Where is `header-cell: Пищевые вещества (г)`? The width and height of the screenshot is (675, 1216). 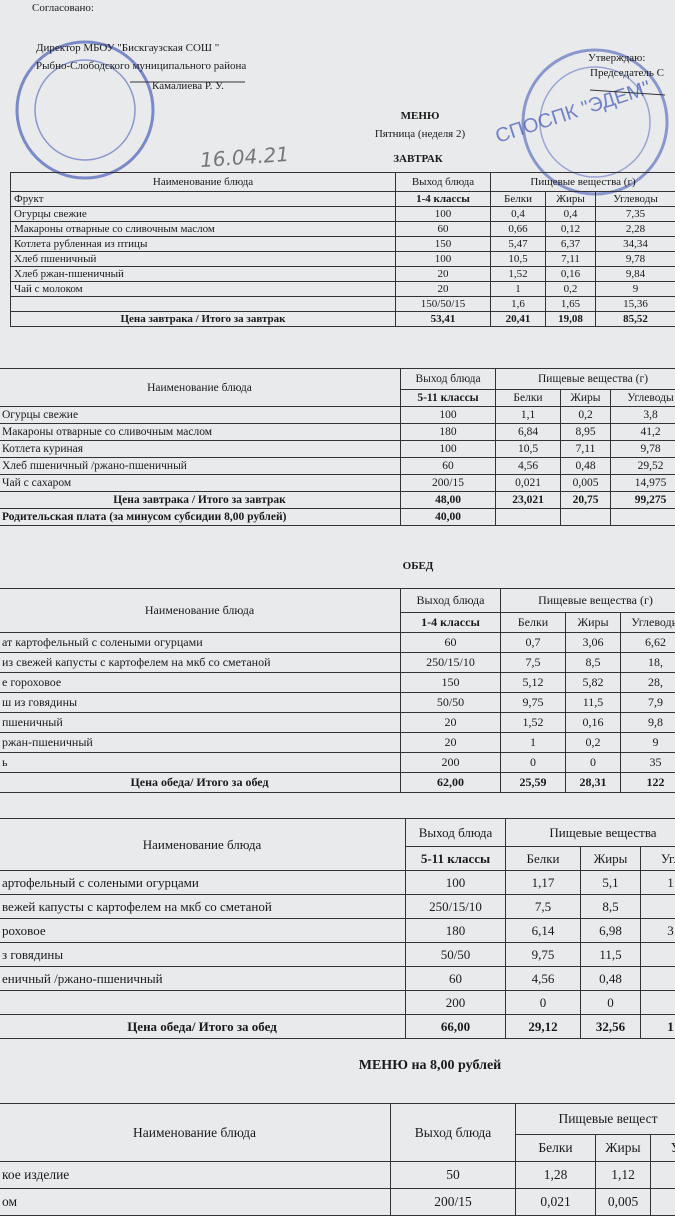 header-cell: Пищевые вещества (г) is located at coordinates (588, 601).